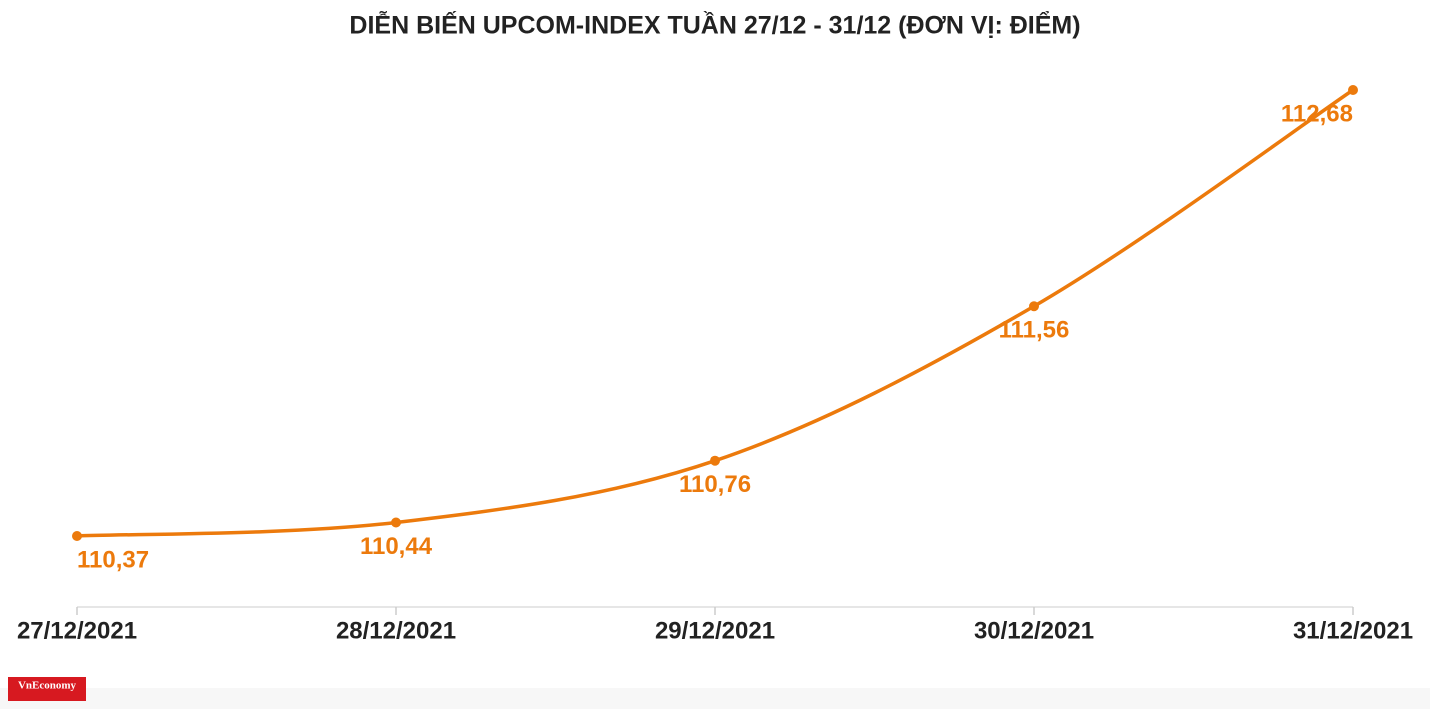 The image size is (1430, 709). I want to click on value-label: 110,37, so click(113, 559).